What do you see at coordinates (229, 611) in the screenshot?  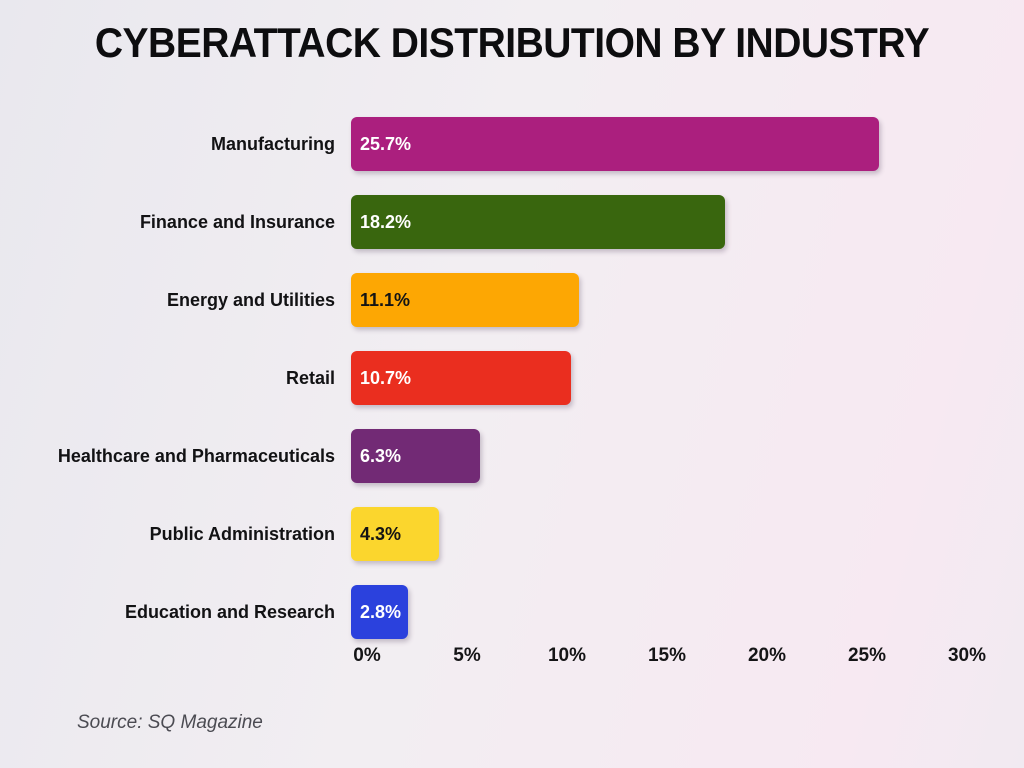 I see `category-label: Education and Research` at bounding box center [229, 611].